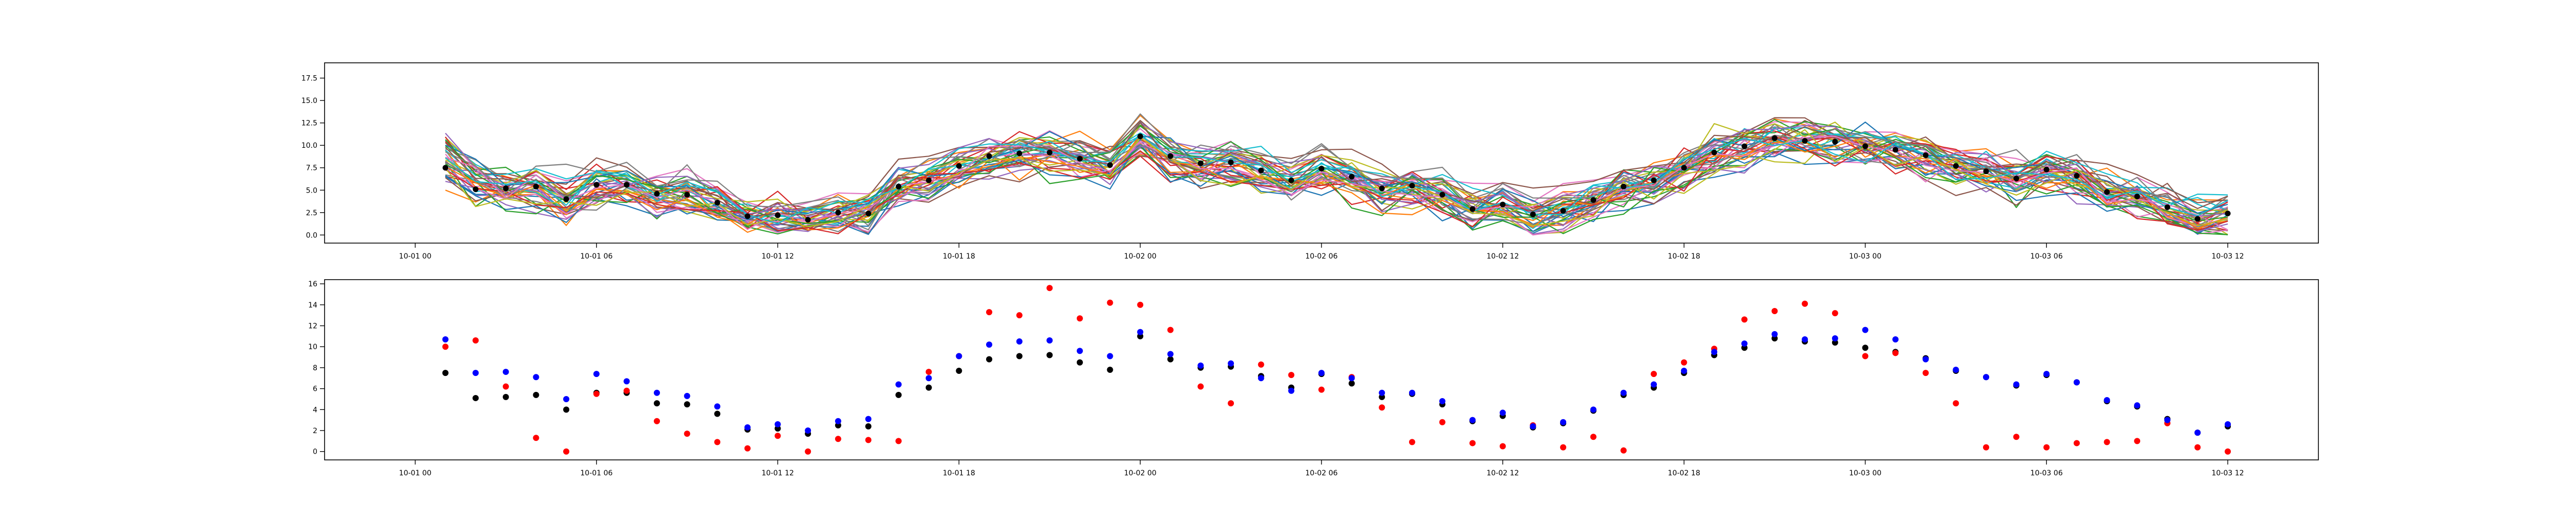  What do you see at coordinates (315, 389) in the screenshot?
I see `y-tick-label: 6` at bounding box center [315, 389].